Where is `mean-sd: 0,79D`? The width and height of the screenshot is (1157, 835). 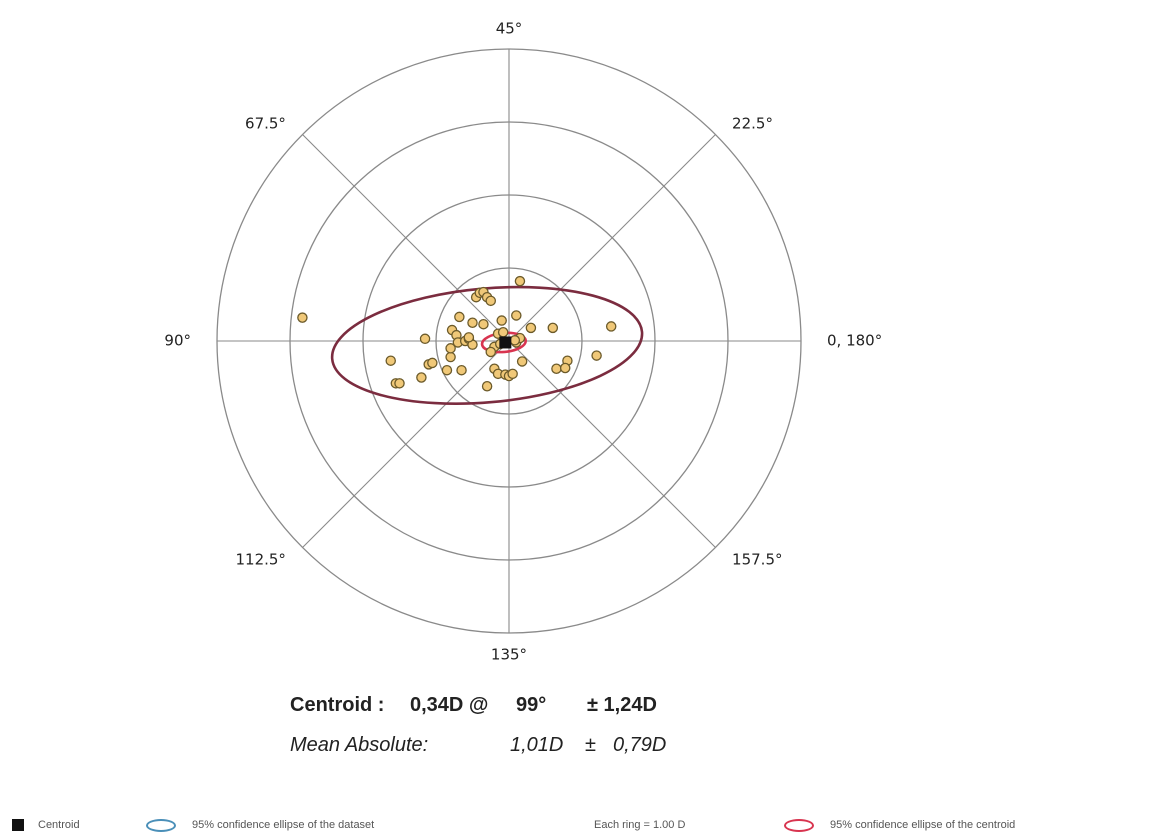
mean-sd: 0,79D is located at coordinates (640, 745).